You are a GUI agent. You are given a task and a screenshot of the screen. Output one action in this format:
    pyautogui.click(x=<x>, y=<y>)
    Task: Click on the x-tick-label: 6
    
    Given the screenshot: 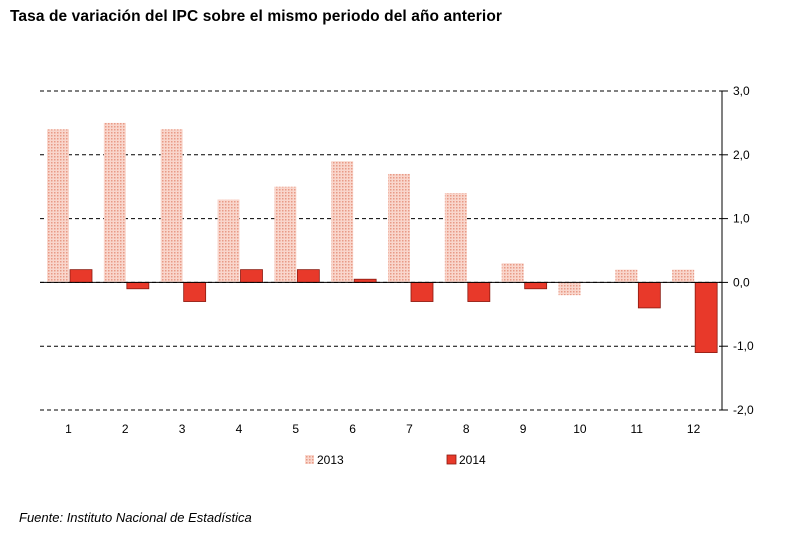 What is the action you would take?
    pyautogui.click(x=352, y=429)
    